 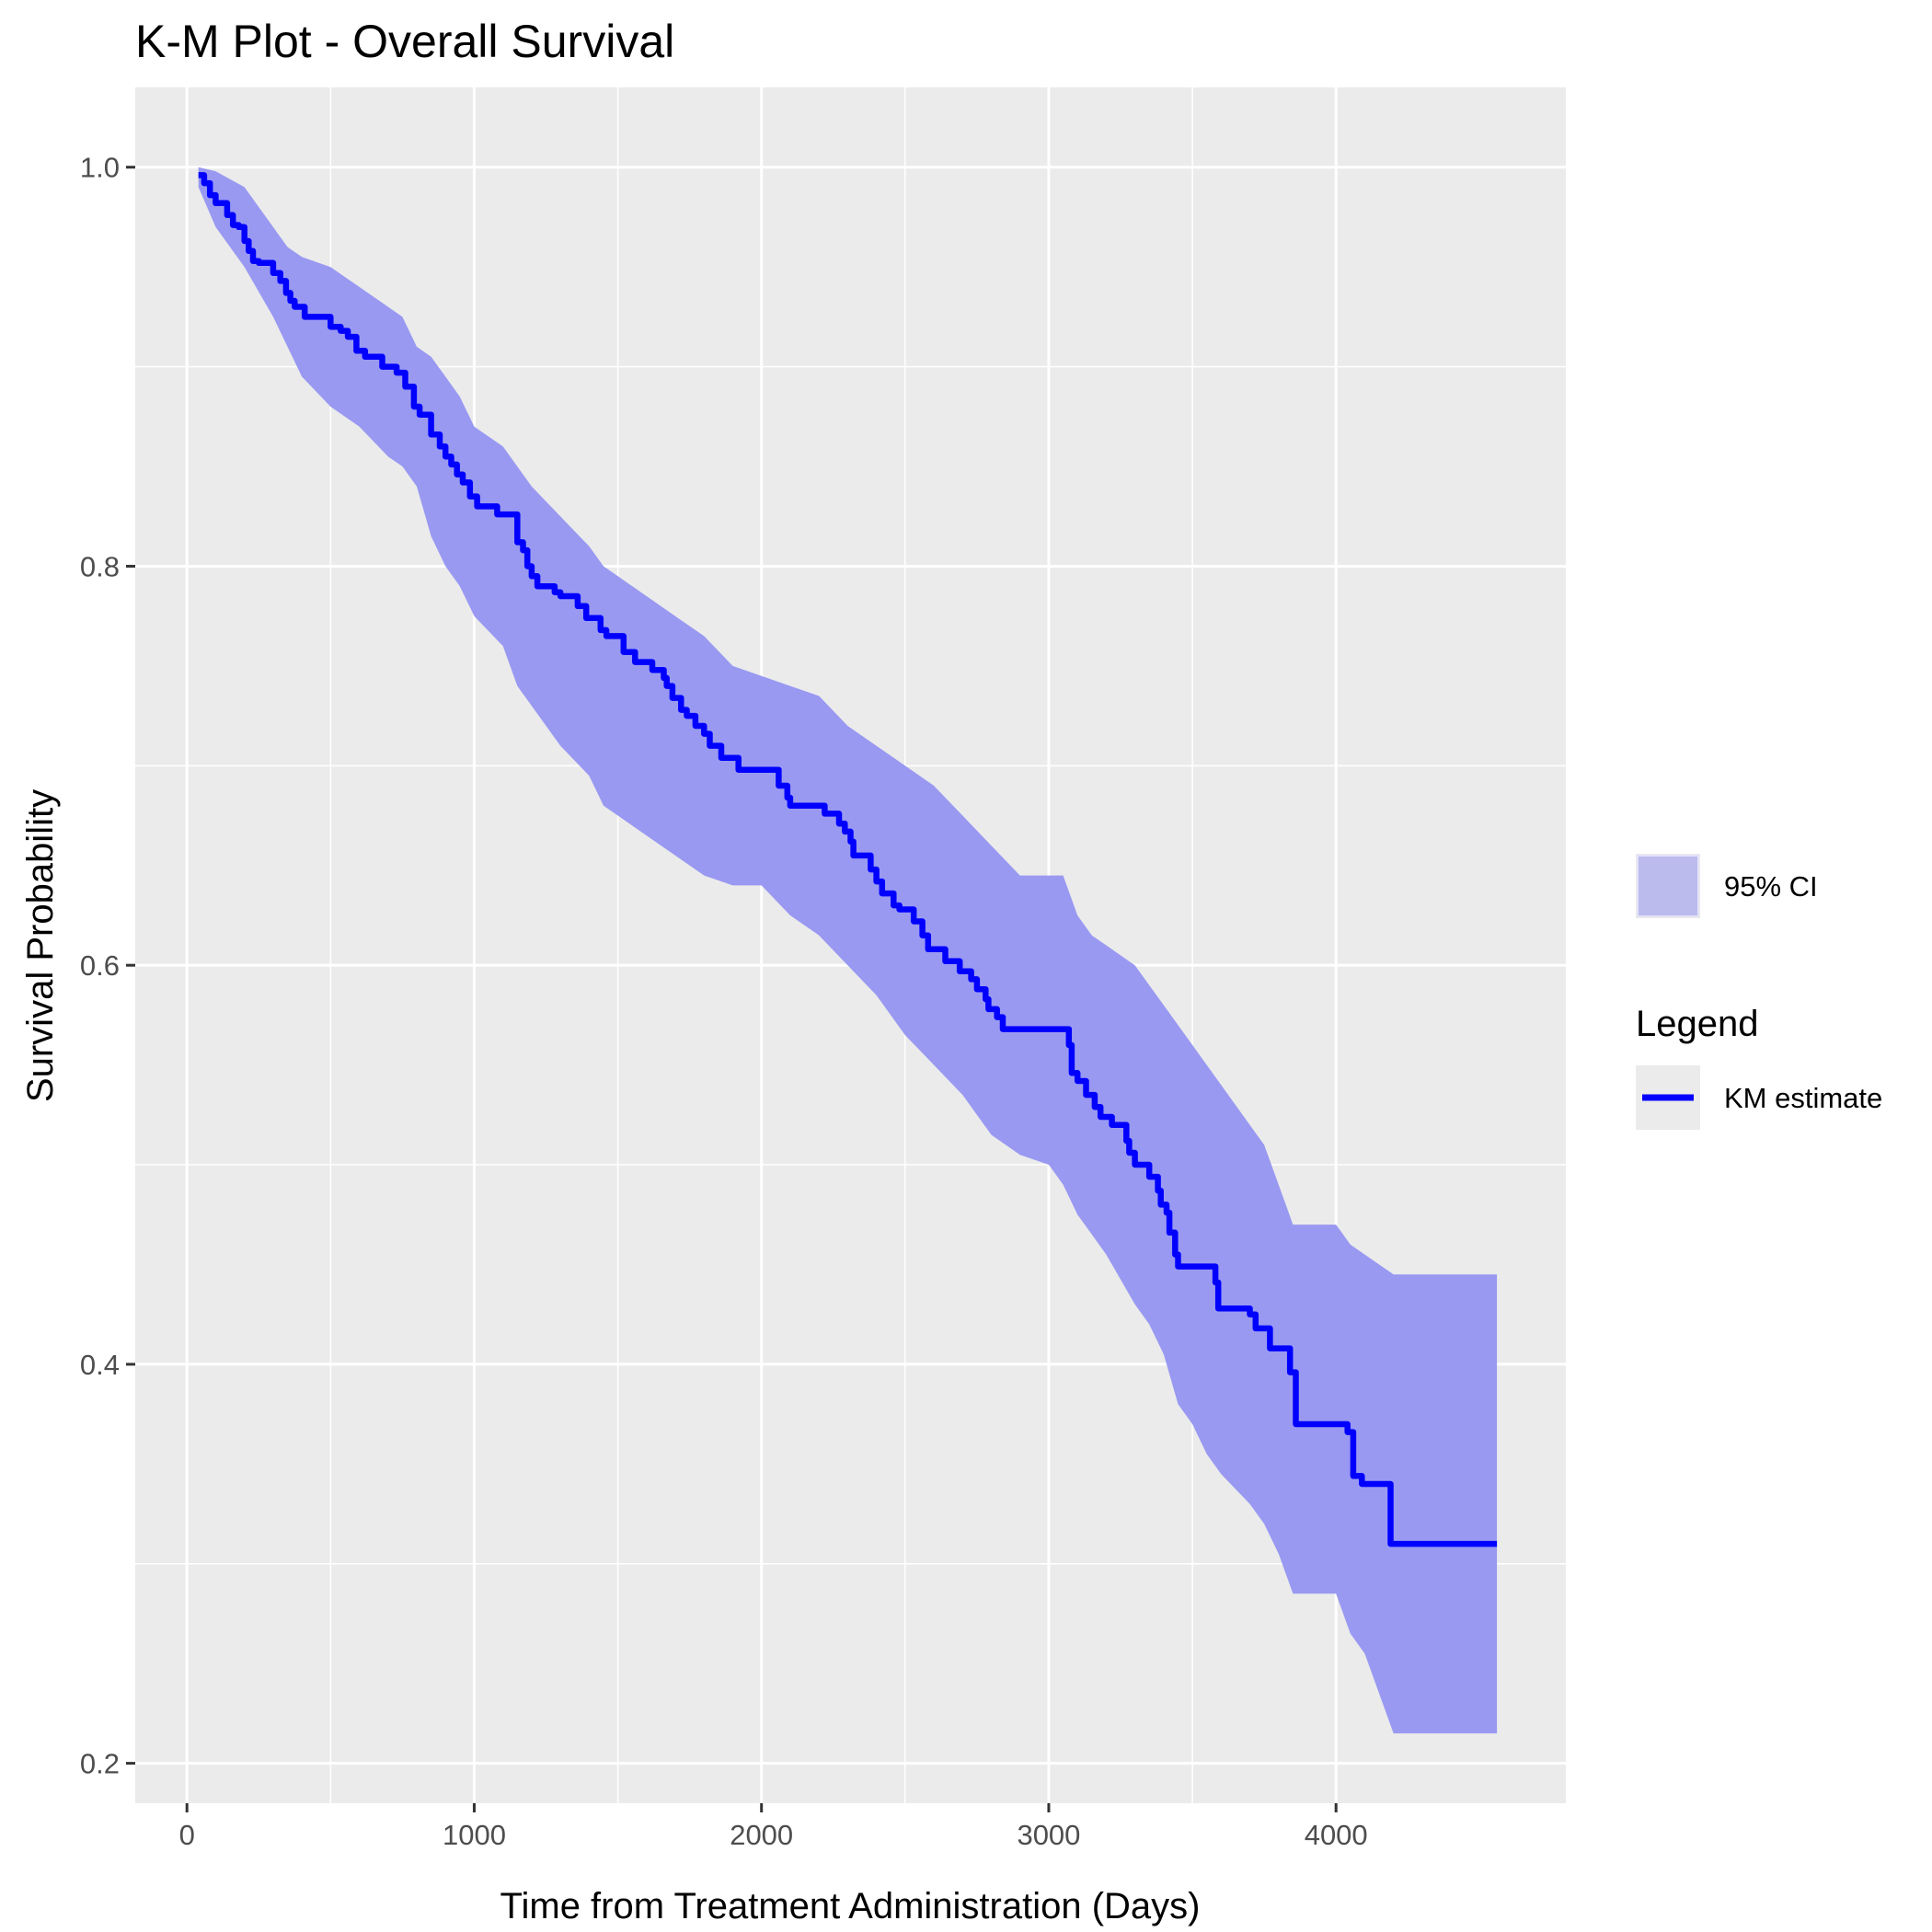 I want to click on x-tick-label: 1000, so click(x=474, y=1835).